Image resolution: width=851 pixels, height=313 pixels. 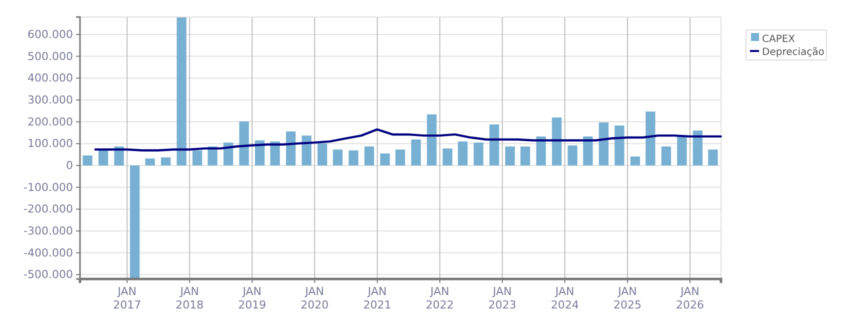 I want to click on x-tick-label: JAN 2018, so click(x=190, y=298).